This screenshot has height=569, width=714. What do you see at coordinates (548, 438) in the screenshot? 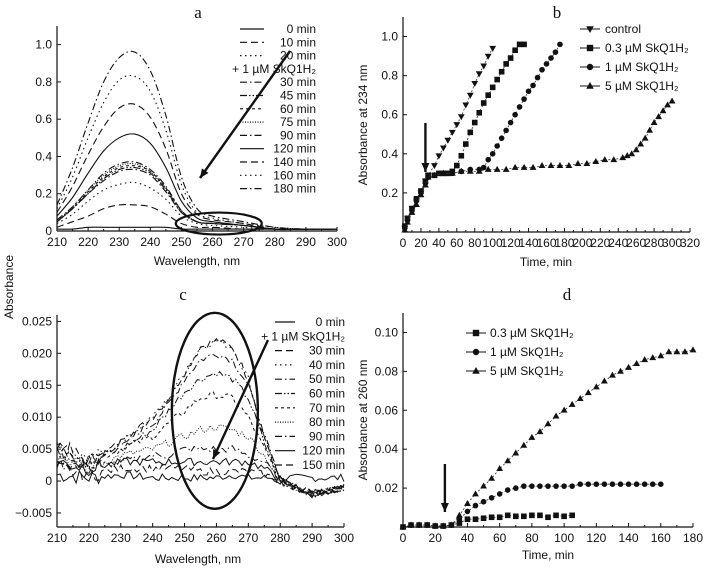
I see `series-5-m-skq1h-` at bounding box center [548, 438].